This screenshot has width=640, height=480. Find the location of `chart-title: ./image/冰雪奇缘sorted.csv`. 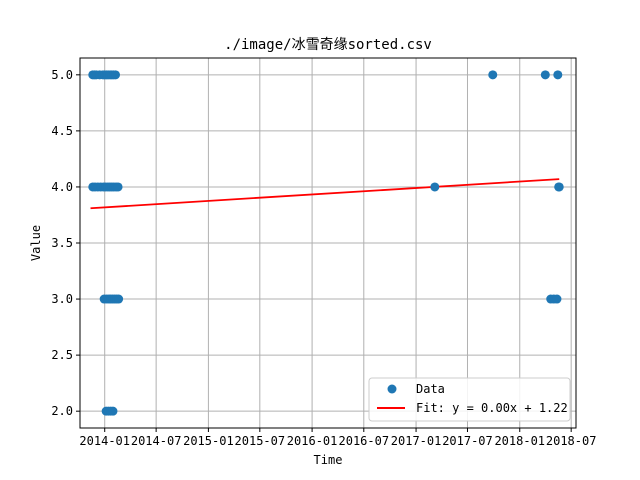

chart-title: ./image/冰雪奇缘sorted.csv is located at coordinates (328, 44).